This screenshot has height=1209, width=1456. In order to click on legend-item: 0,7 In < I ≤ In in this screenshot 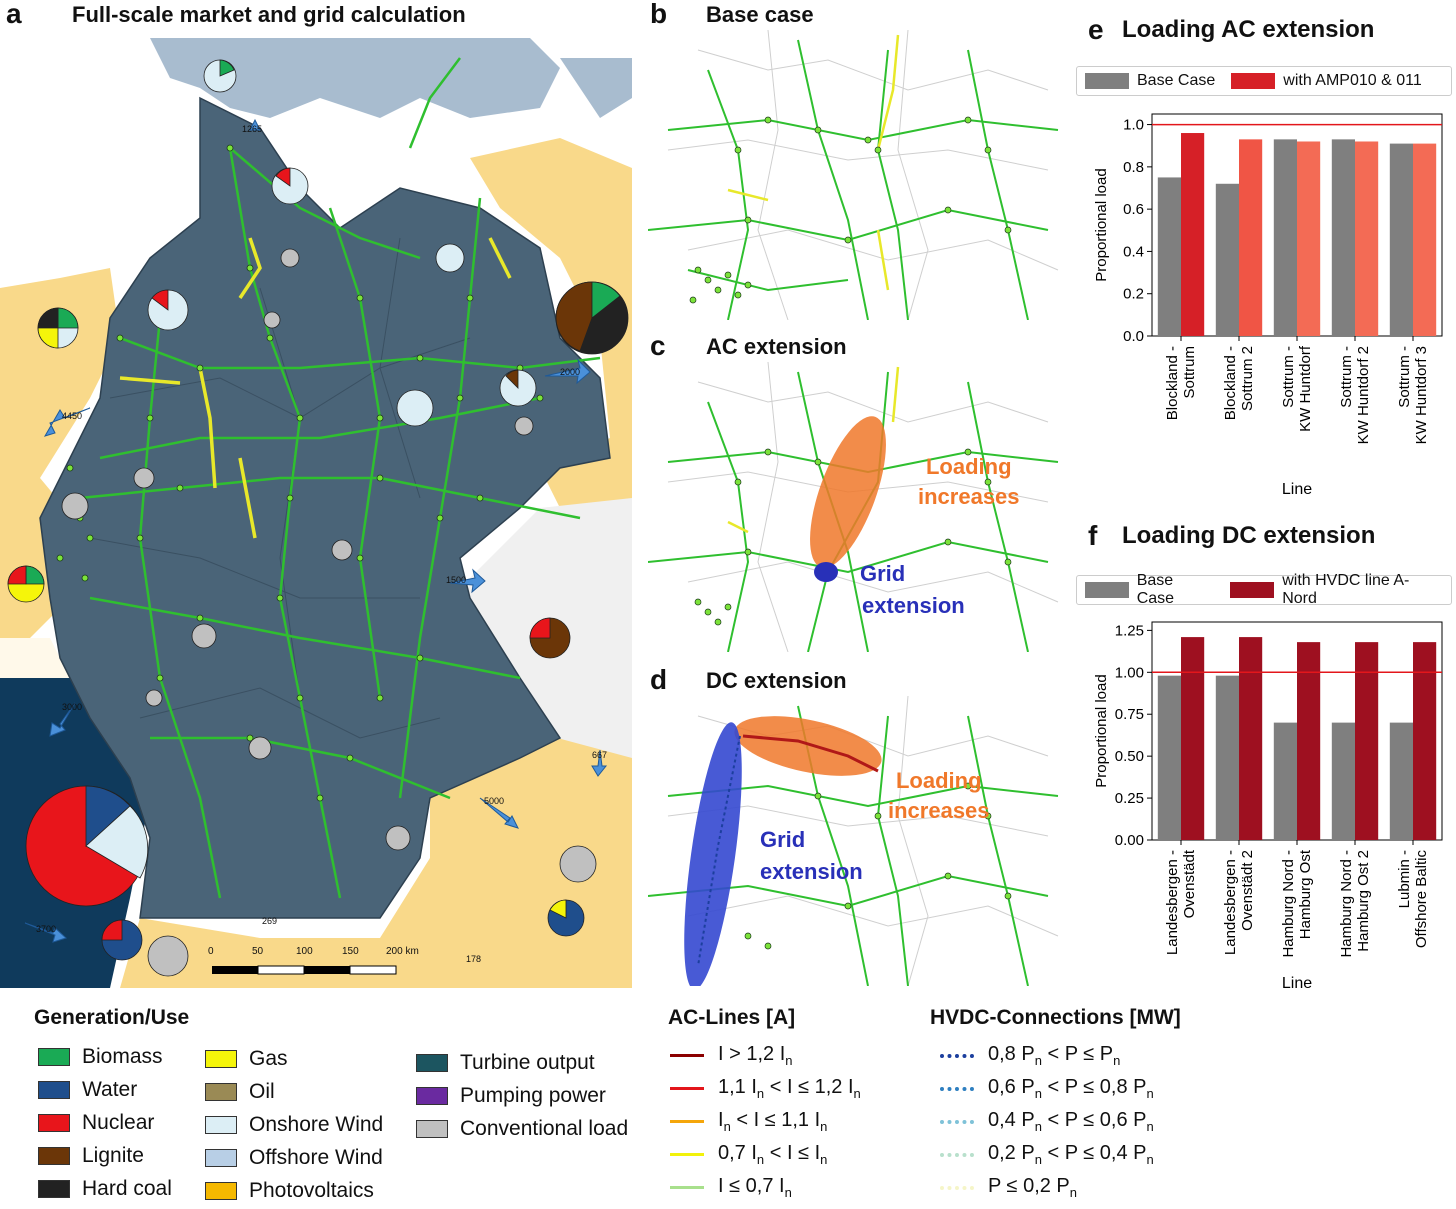, I will do `click(748, 1154)`.